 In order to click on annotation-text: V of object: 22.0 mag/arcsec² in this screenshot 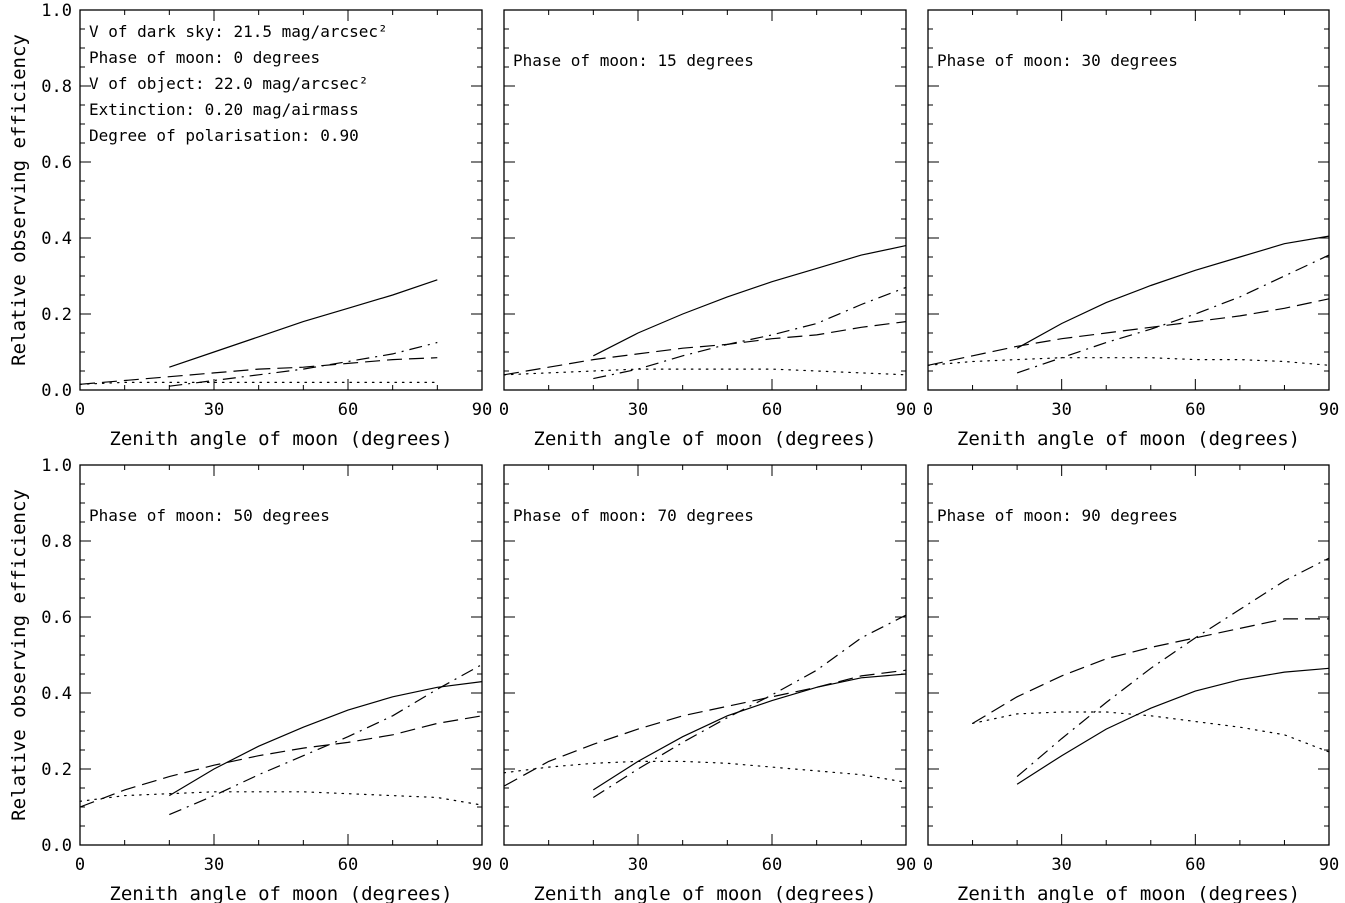, I will do `click(228, 83)`.